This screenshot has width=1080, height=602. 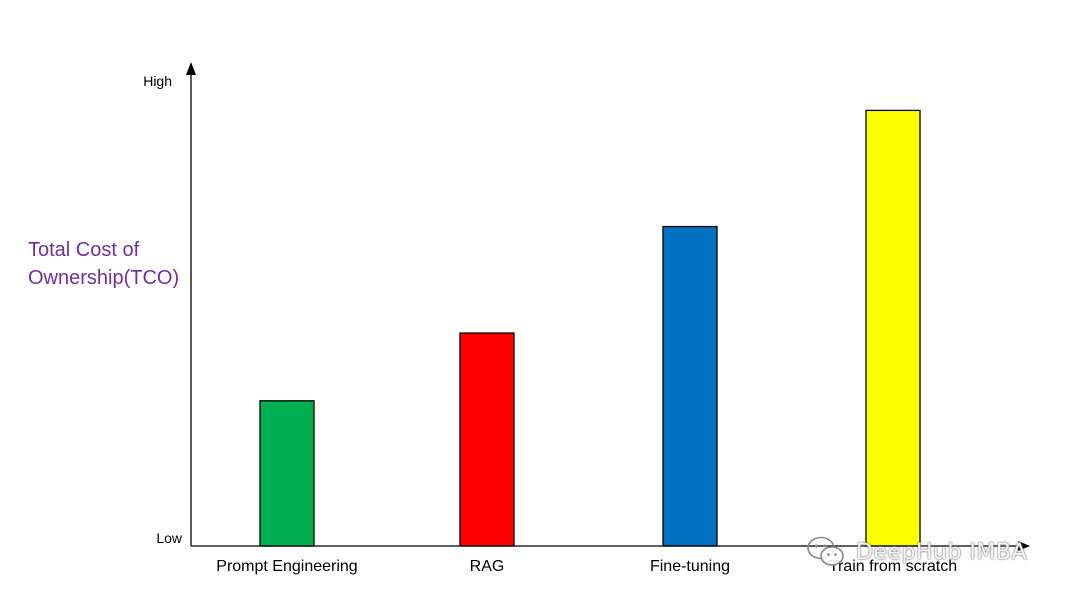 I want to click on x-tick-label: Fine-tuning, so click(x=690, y=566).